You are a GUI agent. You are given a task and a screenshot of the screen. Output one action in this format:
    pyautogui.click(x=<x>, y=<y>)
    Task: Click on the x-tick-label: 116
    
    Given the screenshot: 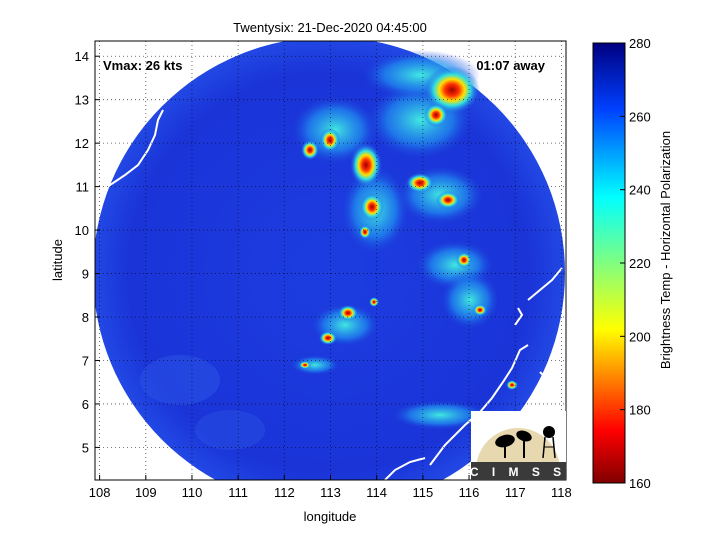 What is the action you would take?
    pyautogui.click(x=469, y=492)
    